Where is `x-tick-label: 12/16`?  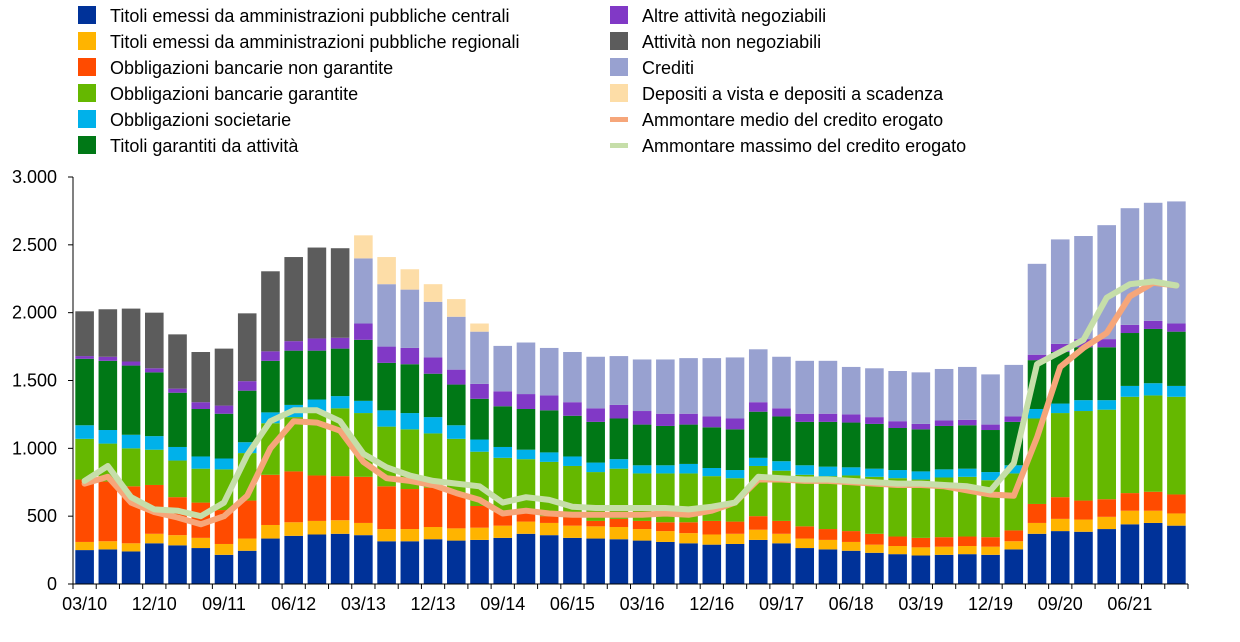
x-tick-label: 12/16 is located at coordinates (711, 604).